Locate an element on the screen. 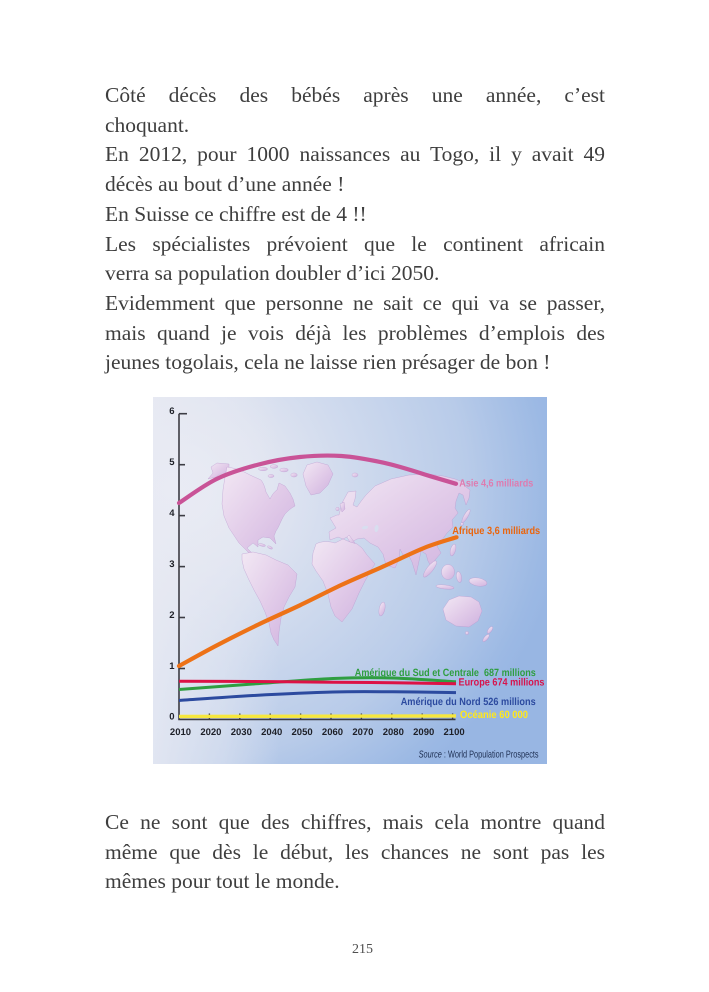 Image resolution: width=709 pixels, height=992 pixels. svg-text: Afrique 3,6 milliards is located at coordinates (496, 531).